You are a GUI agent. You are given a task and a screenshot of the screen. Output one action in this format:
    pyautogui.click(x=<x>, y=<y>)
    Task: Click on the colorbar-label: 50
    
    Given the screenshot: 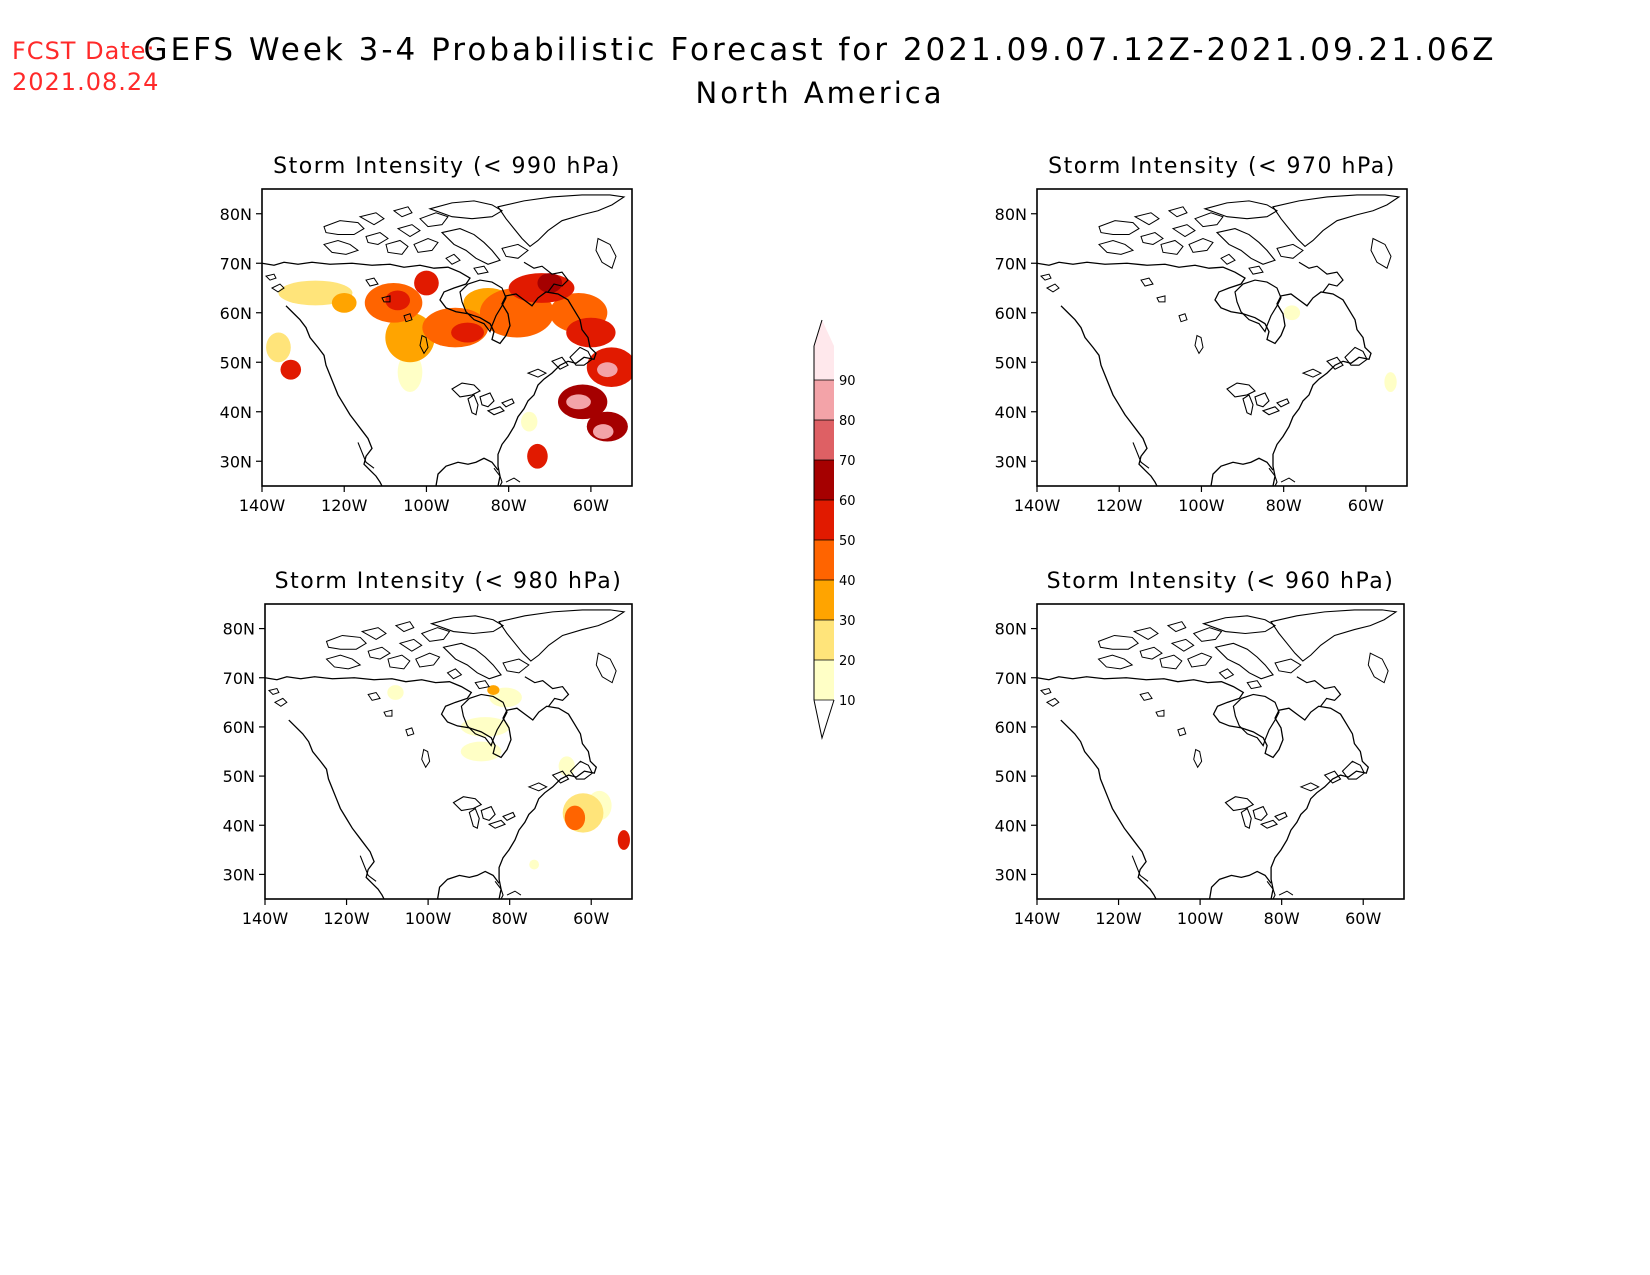 What is the action you would take?
    pyautogui.click(x=847, y=541)
    